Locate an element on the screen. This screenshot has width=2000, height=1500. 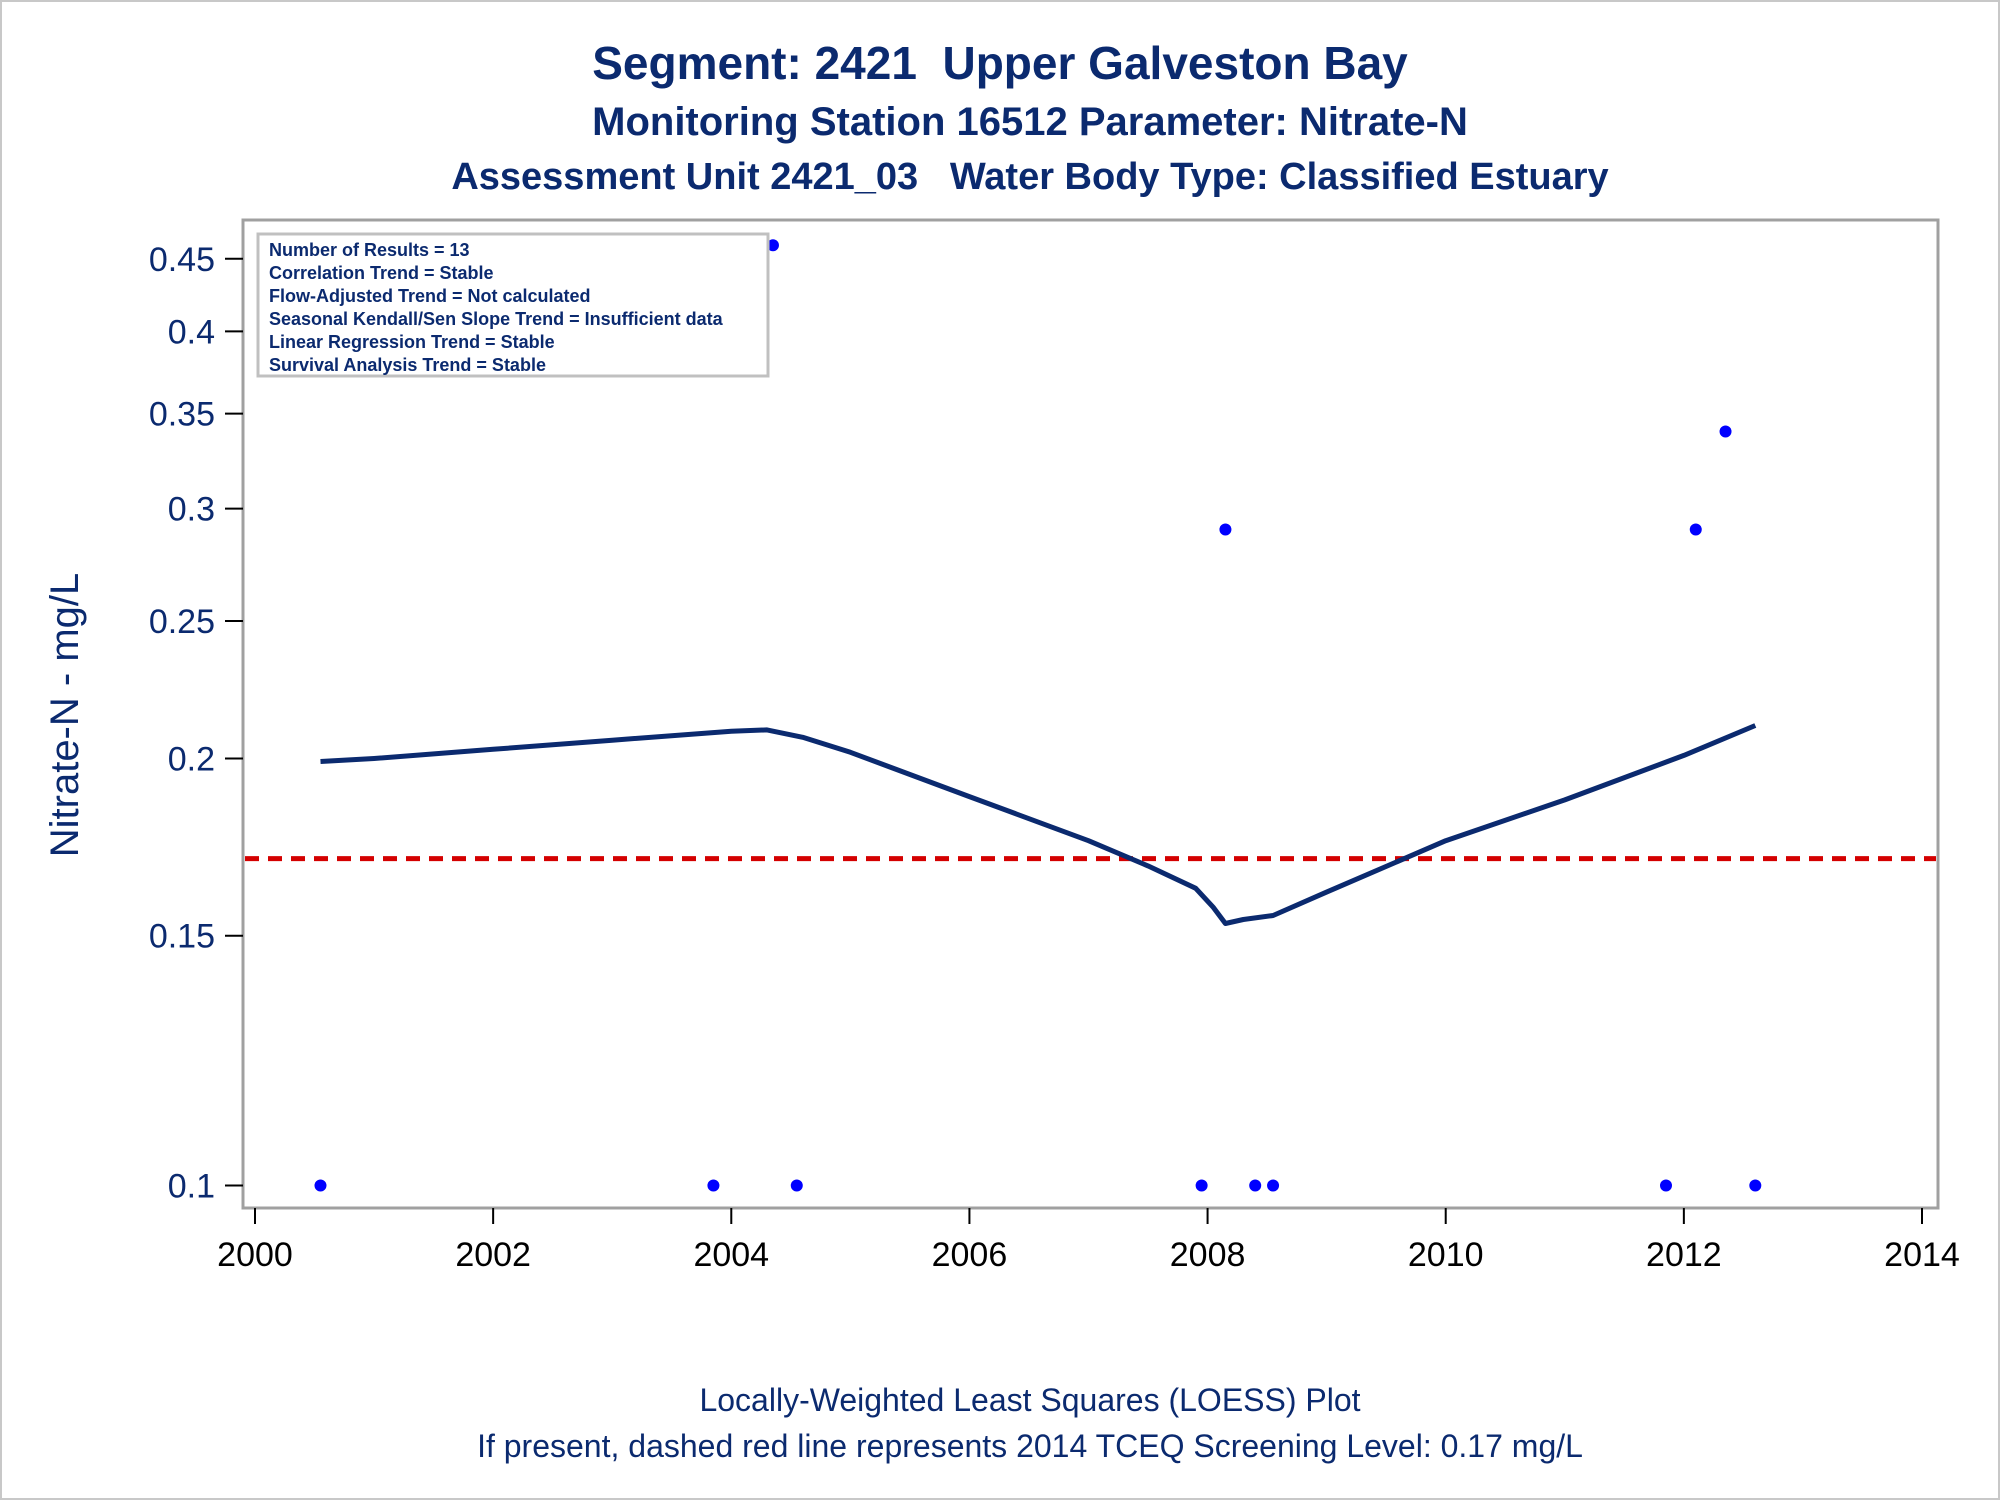
x-tick-label: 2004 is located at coordinates (731, 1255).